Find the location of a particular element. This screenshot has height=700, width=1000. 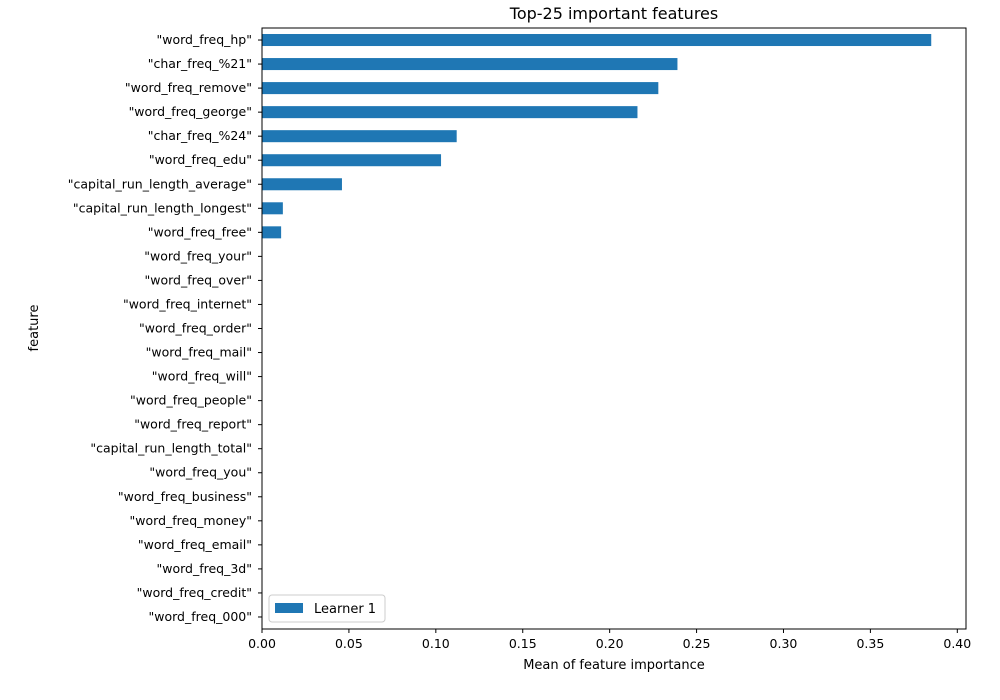

legend-label: Learner 1 is located at coordinates (345, 609).